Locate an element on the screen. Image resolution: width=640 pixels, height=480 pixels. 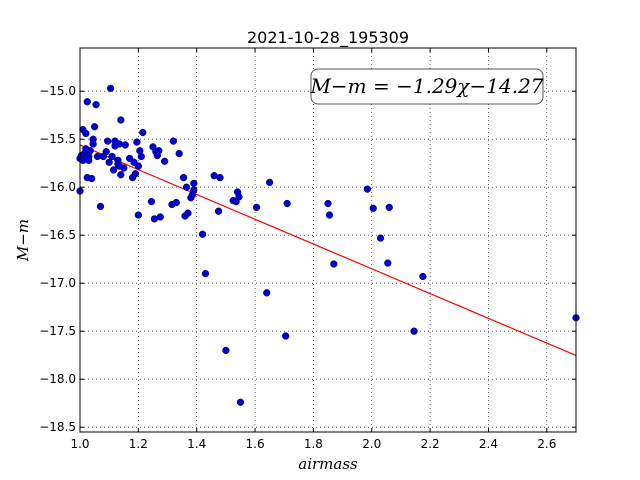
y-tick-label: −17.0 is located at coordinates (57, 283).